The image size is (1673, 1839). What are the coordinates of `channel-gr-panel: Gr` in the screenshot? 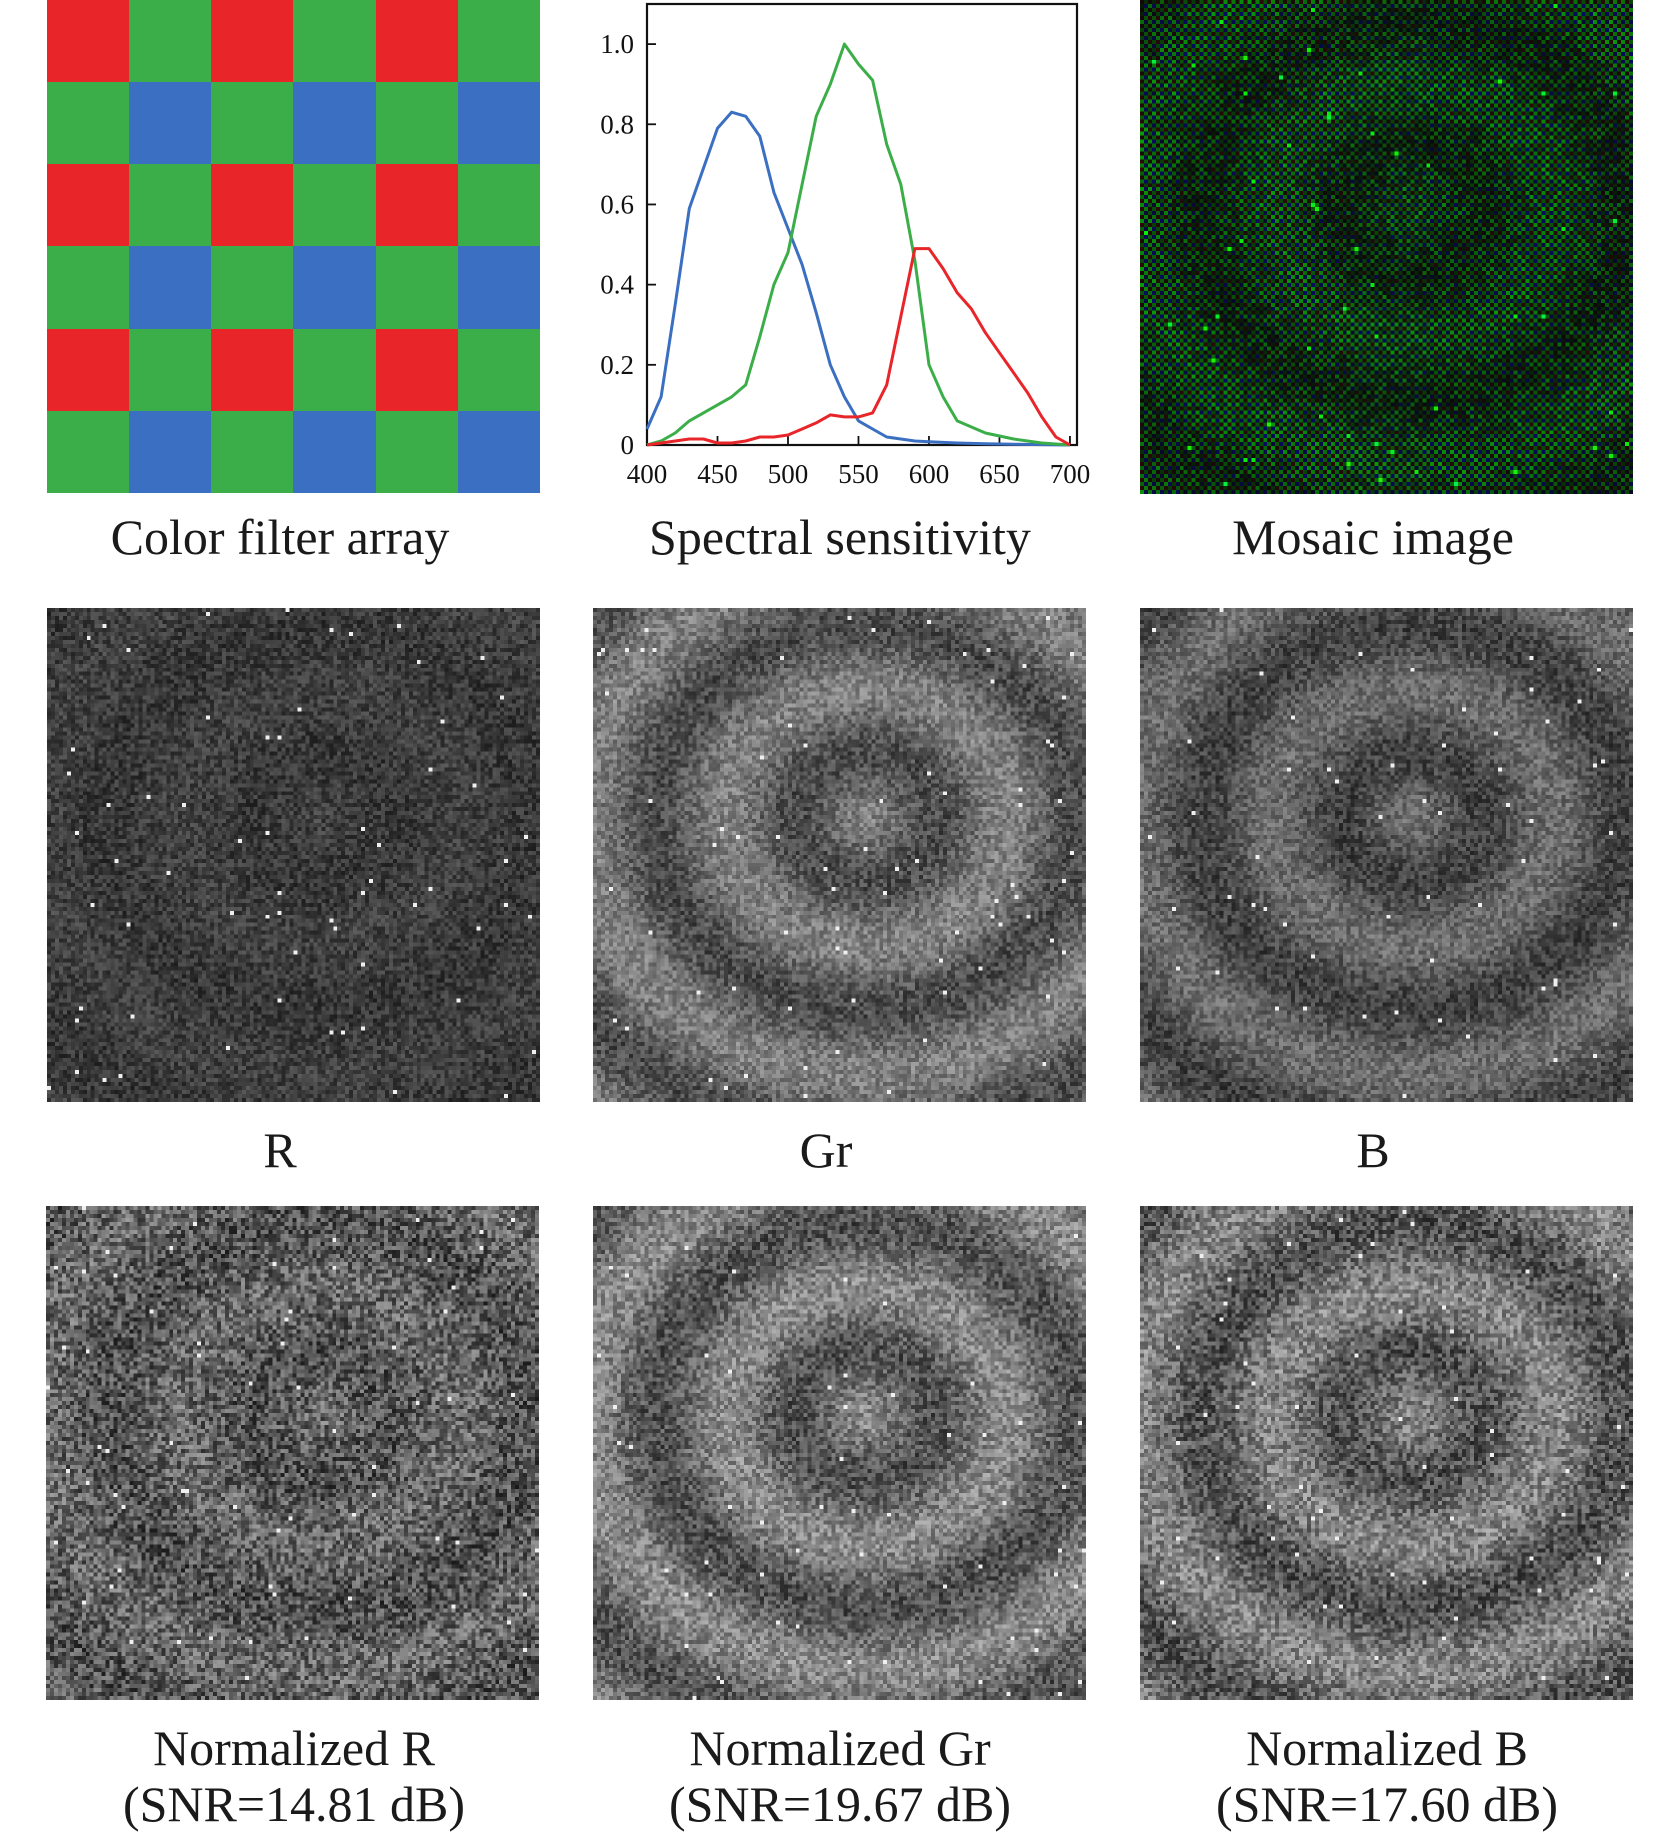 It's located at (826, 893).